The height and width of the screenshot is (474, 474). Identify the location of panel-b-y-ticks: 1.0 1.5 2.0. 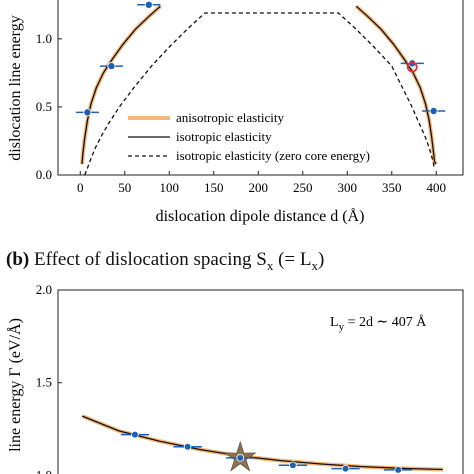
(49, 378).